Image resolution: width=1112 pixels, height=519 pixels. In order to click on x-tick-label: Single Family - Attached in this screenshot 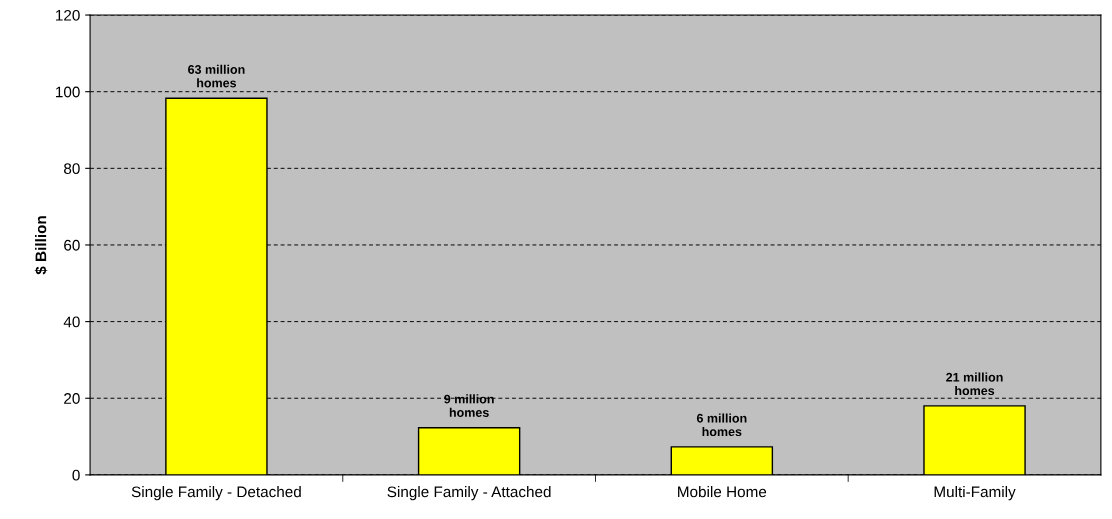, I will do `click(469, 493)`.